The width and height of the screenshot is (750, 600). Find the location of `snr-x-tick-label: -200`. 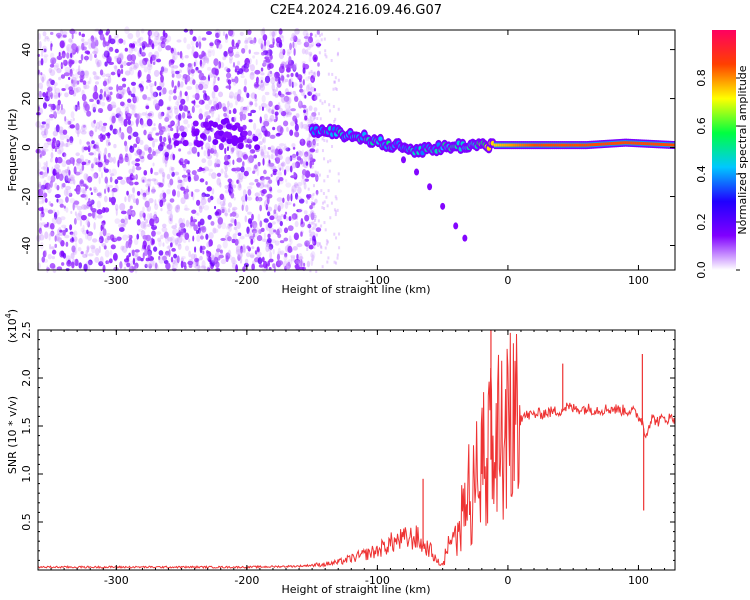

snr-x-tick-label: -200 is located at coordinates (246, 580).